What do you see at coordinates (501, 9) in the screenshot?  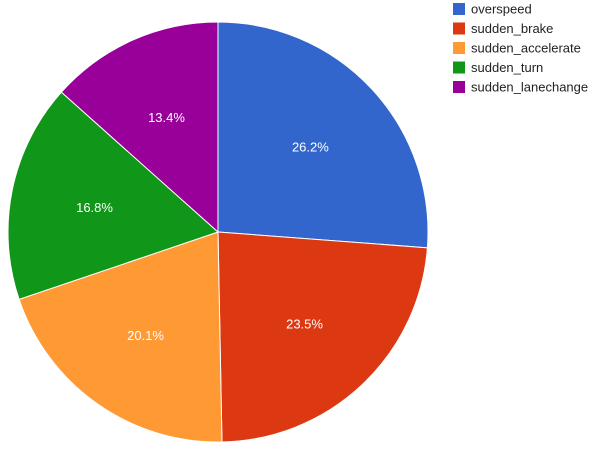 I see `legend-label: overspeed` at bounding box center [501, 9].